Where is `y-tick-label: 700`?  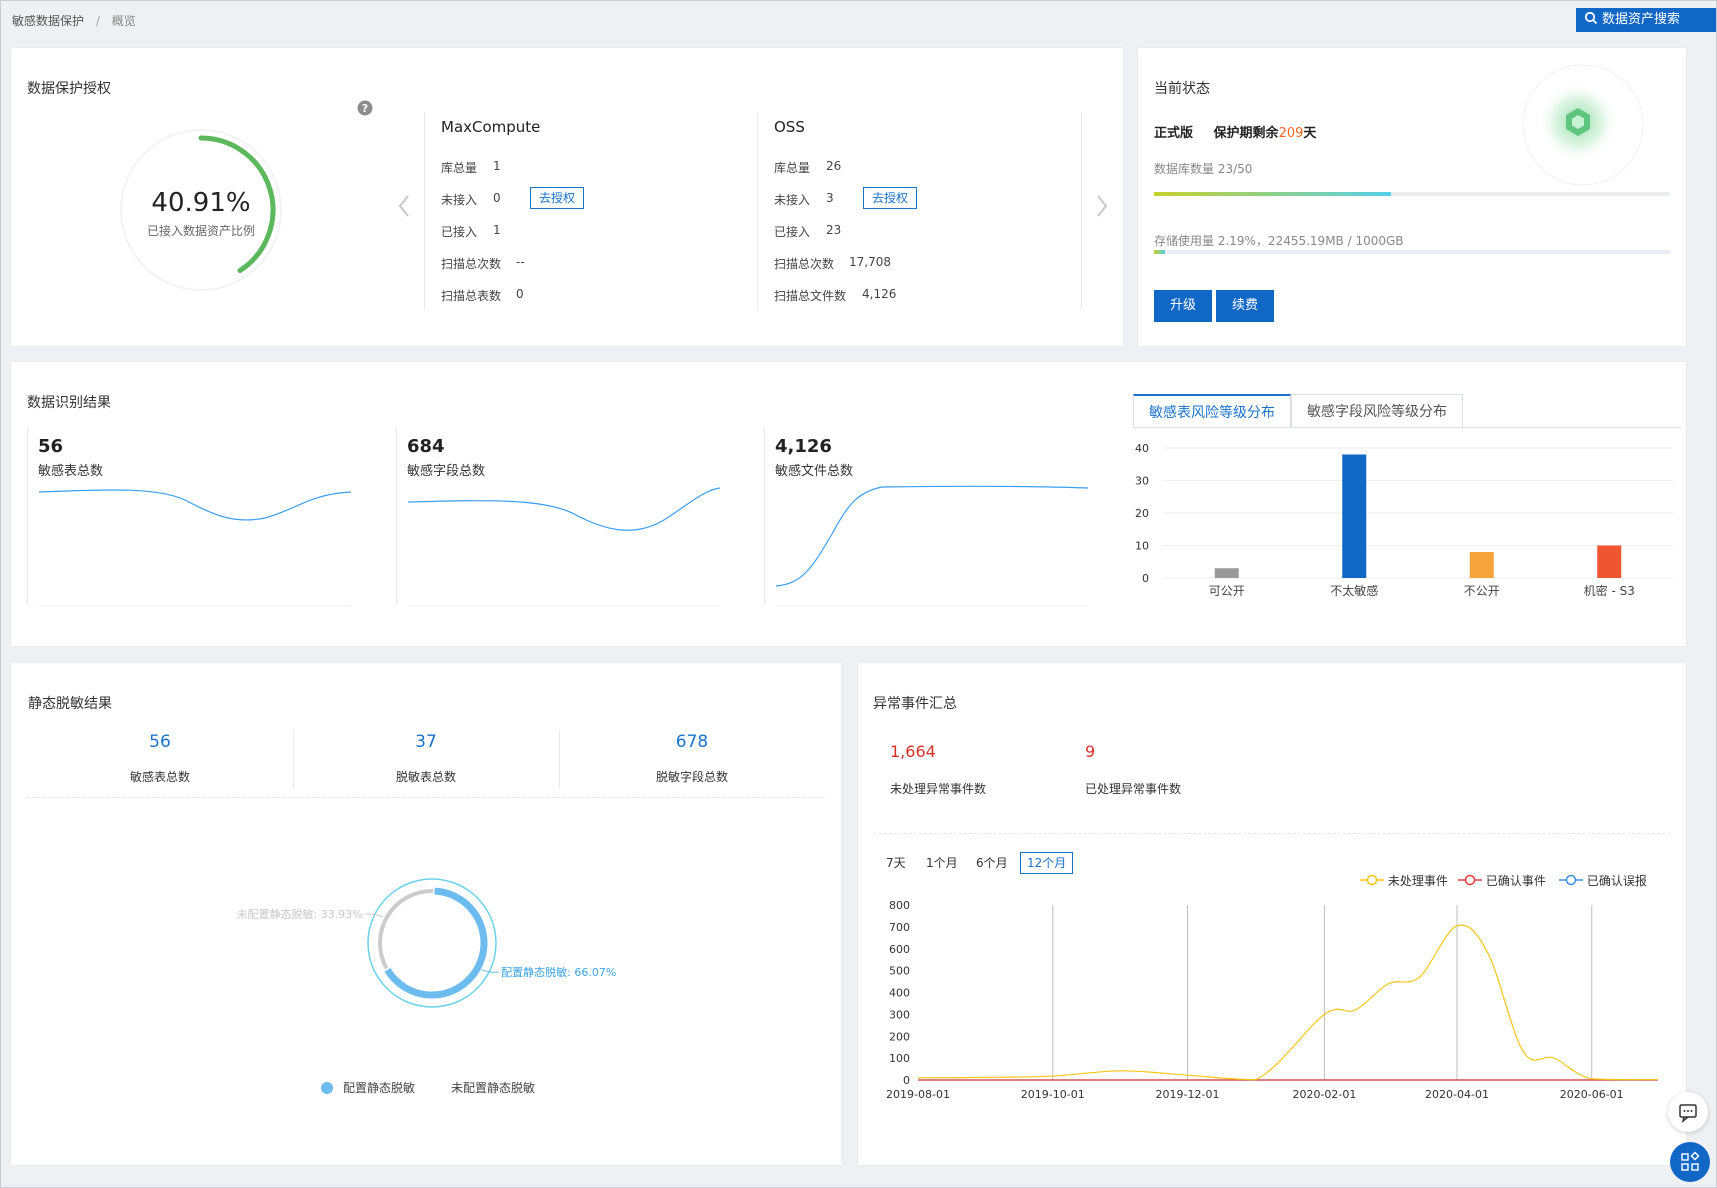
y-tick-label: 700 is located at coordinates (899, 927).